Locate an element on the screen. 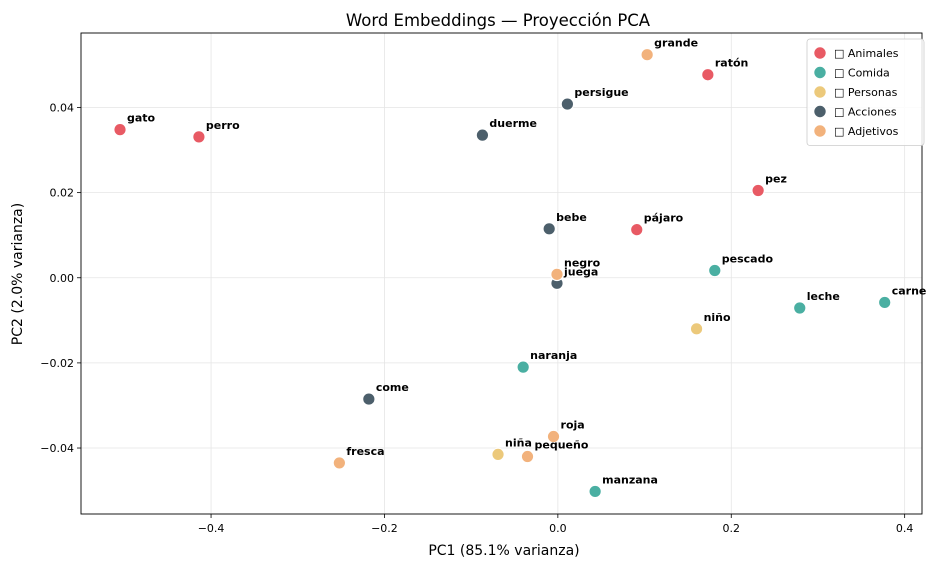 Image resolution: width=945 pixels, height=566 pixels. point-label: carne is located at coordinates (909, 290).